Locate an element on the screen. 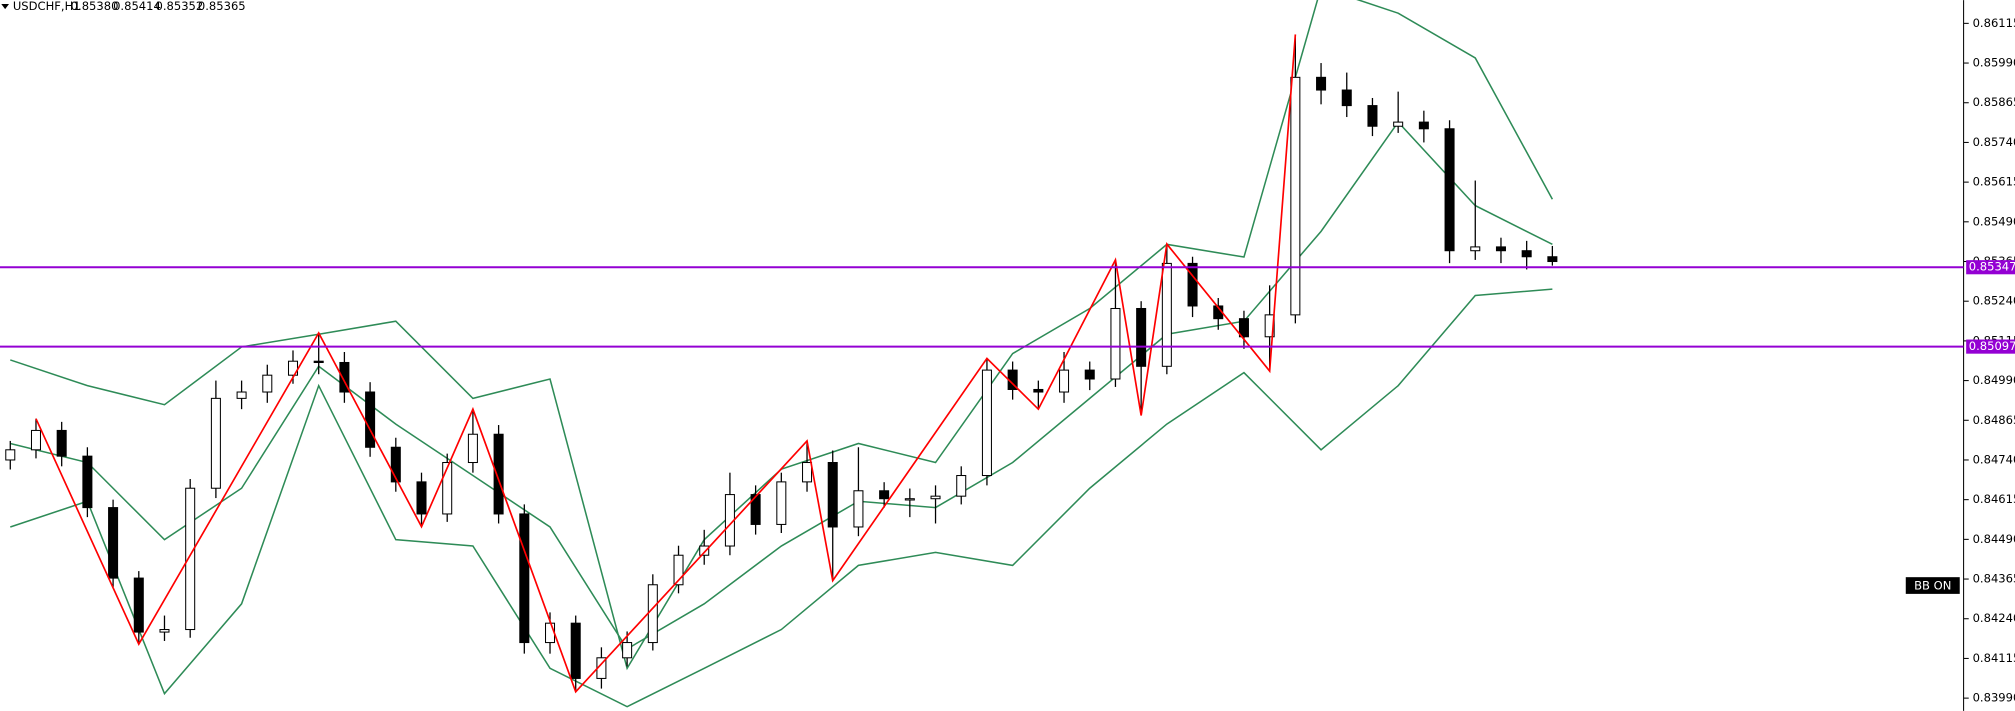 This screenshot has height=711, width=2015. level-label: 0.85347 is located at coordinates (1992, 267).